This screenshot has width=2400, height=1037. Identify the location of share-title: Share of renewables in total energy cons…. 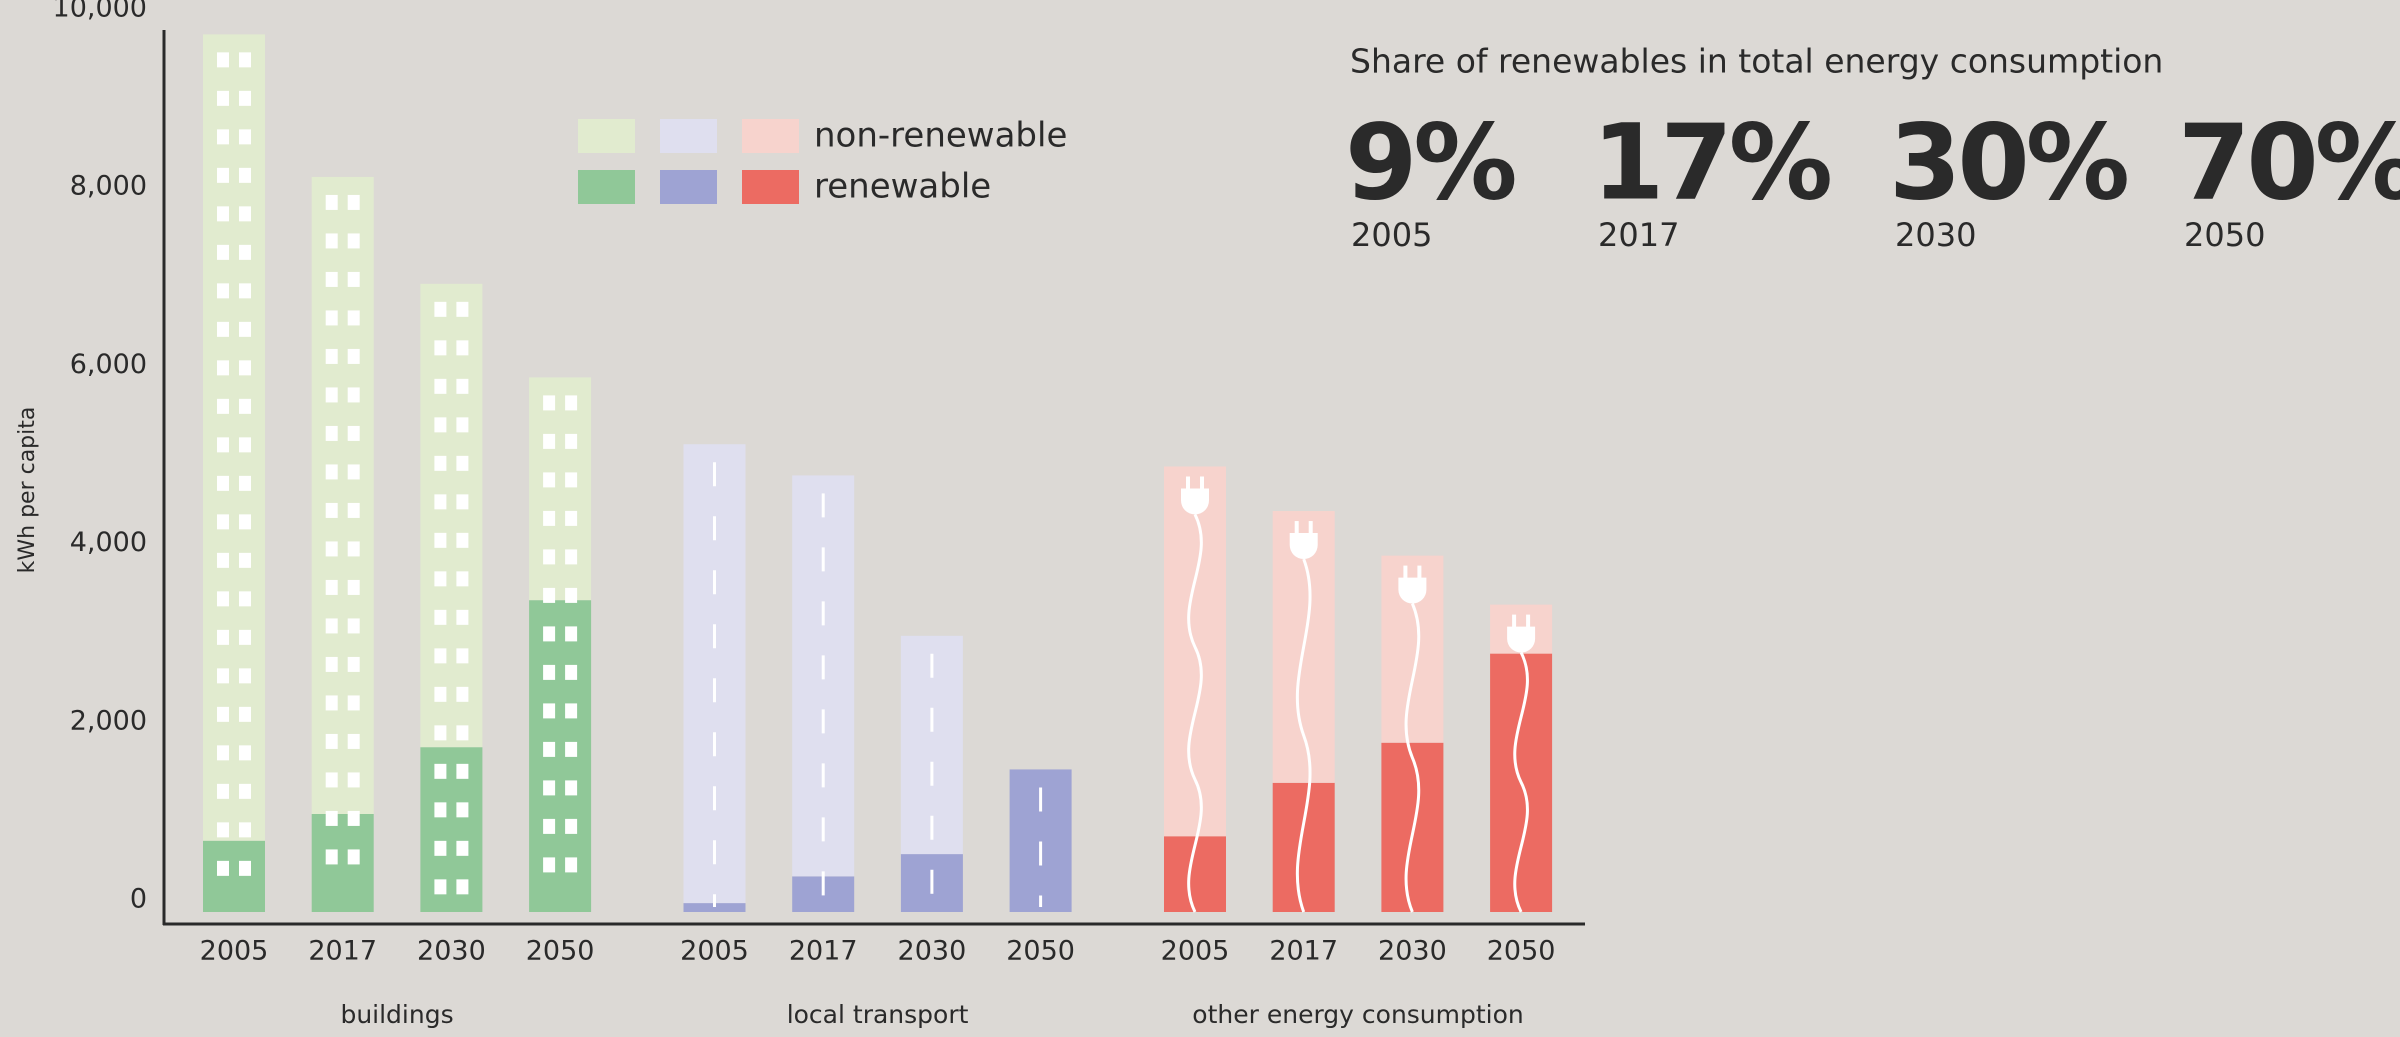
(1756, 61).